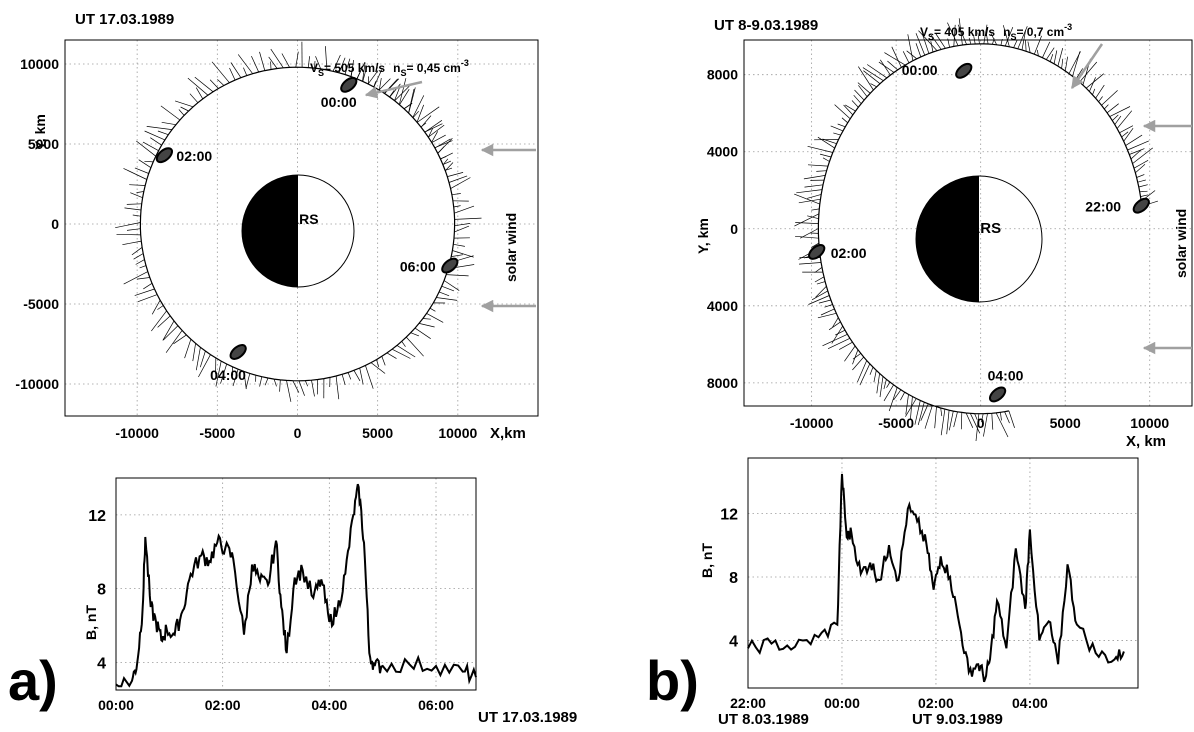  I want to click on ts-y-tick-label: 8, so click(733, 578).